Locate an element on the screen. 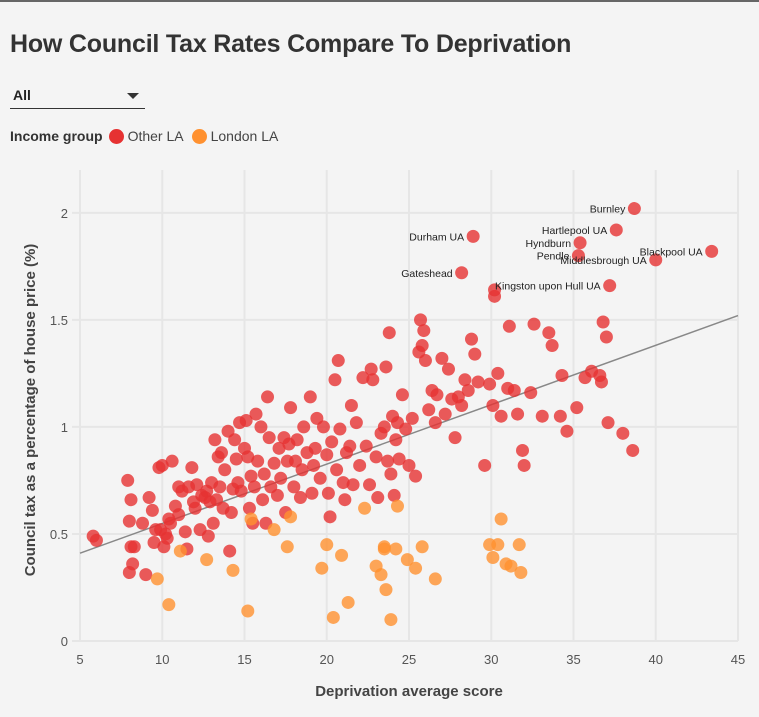  legend-item-other-la: Other LA is located at coordinates (146, 136).